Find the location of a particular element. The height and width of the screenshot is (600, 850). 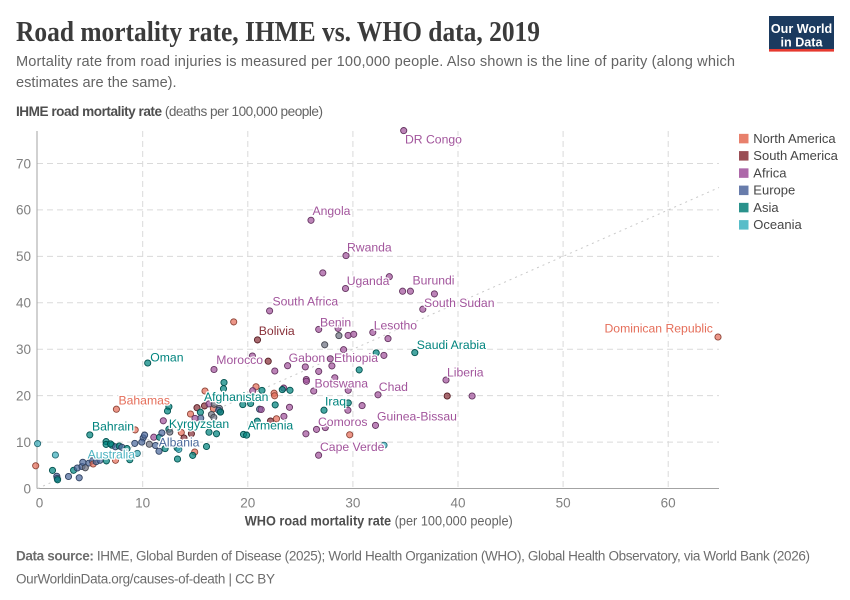

svg-text: Benin is located at coordinates (335, 323).